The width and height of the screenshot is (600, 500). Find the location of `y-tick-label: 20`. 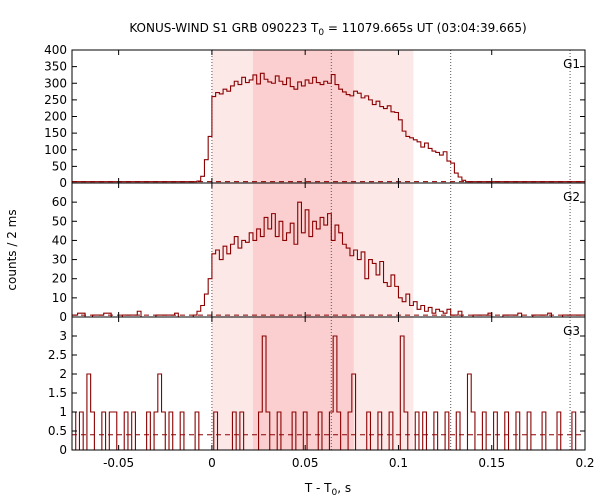

y-tick-label: 20 is located at coordinates (59, 279).